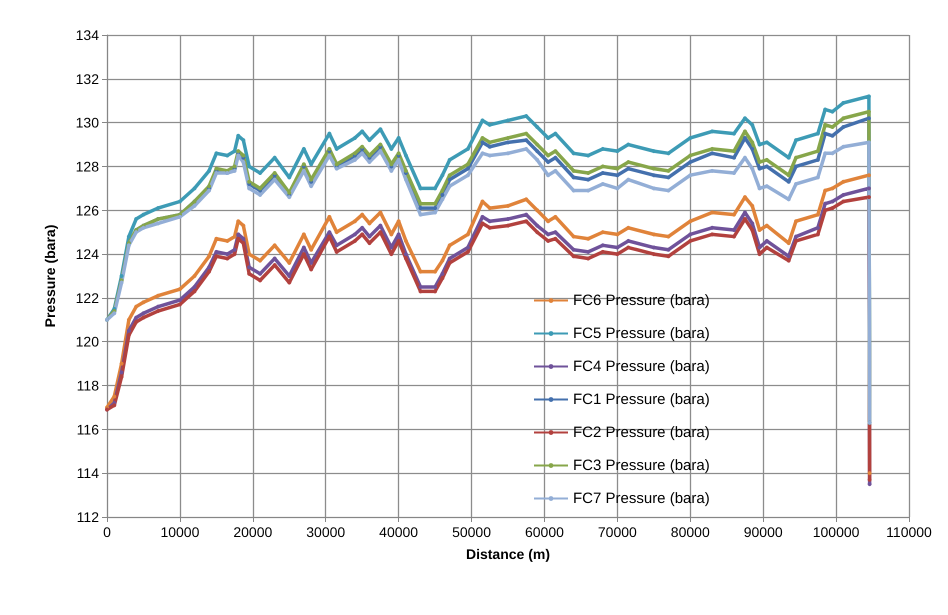 The width and height of the screenshot is (948, 615). I want to click on legend-label: FC3 Pressure (bara), so click(641, 465).